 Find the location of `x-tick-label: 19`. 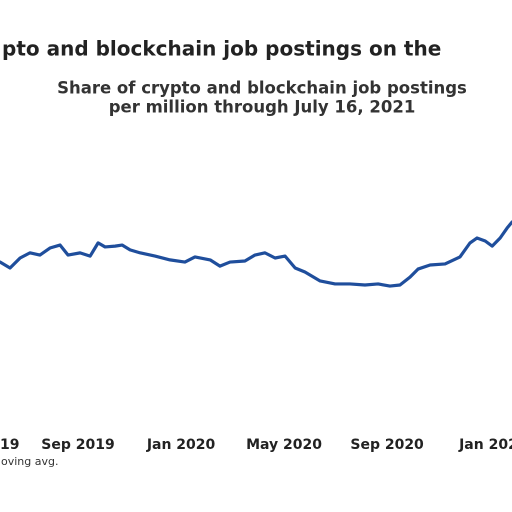

x-tick-label: 19 is located at coordinates (9, 445).